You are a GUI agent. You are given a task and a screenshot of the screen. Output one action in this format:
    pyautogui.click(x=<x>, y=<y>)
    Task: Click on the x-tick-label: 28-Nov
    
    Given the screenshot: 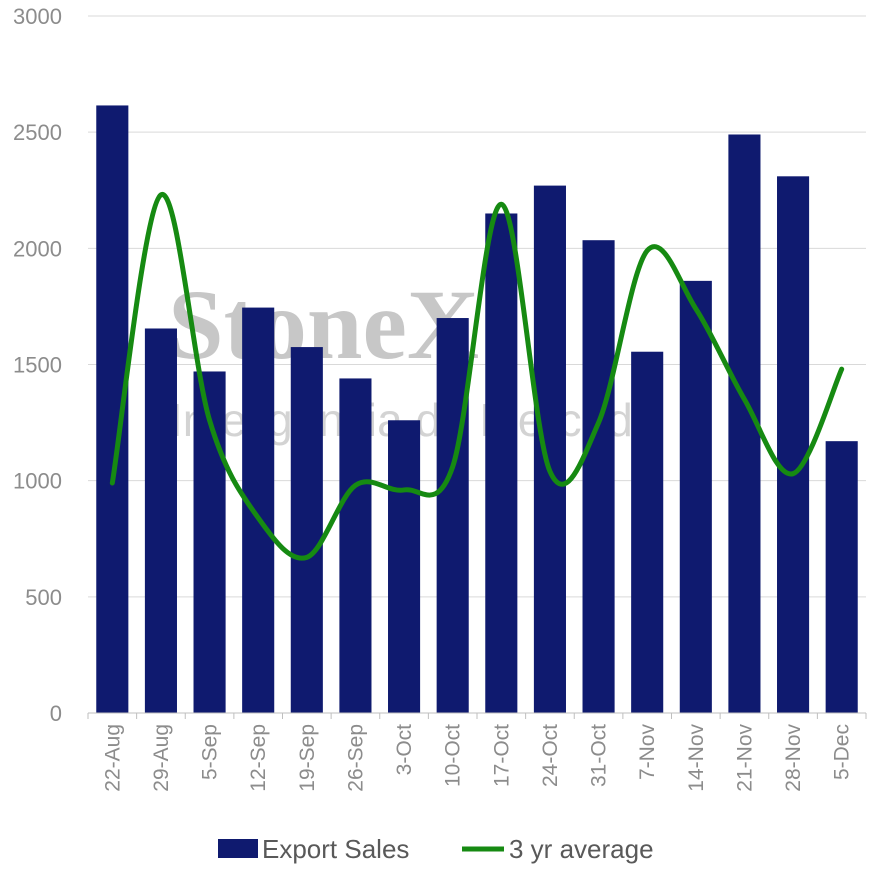 What is the action you would take?
    pyautogui.click(x=793, y=758)
    